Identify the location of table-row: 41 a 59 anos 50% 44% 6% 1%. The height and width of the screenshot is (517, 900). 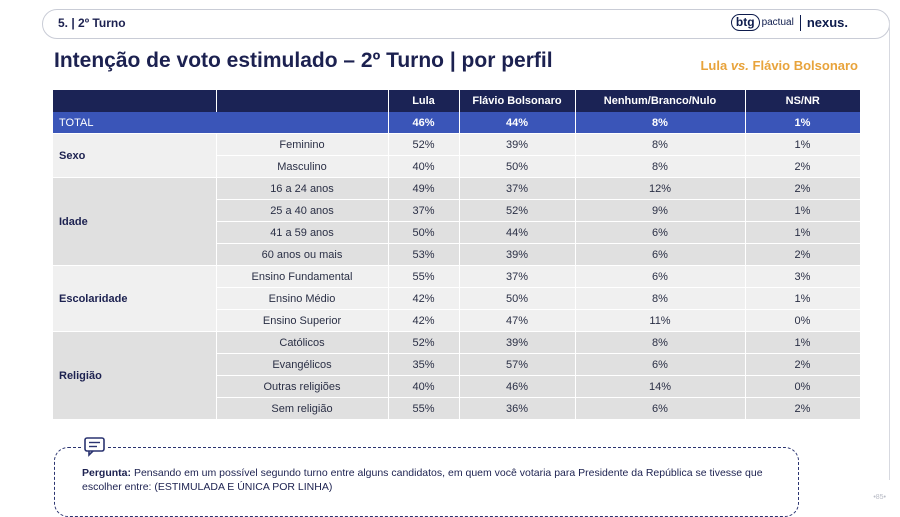
(457, 232).